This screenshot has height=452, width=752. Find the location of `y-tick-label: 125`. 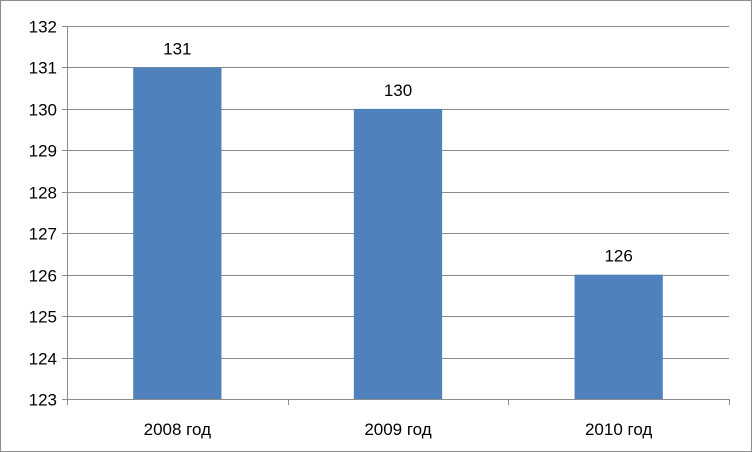

y-tick-label: 125 is located at coordinates (43, 317).